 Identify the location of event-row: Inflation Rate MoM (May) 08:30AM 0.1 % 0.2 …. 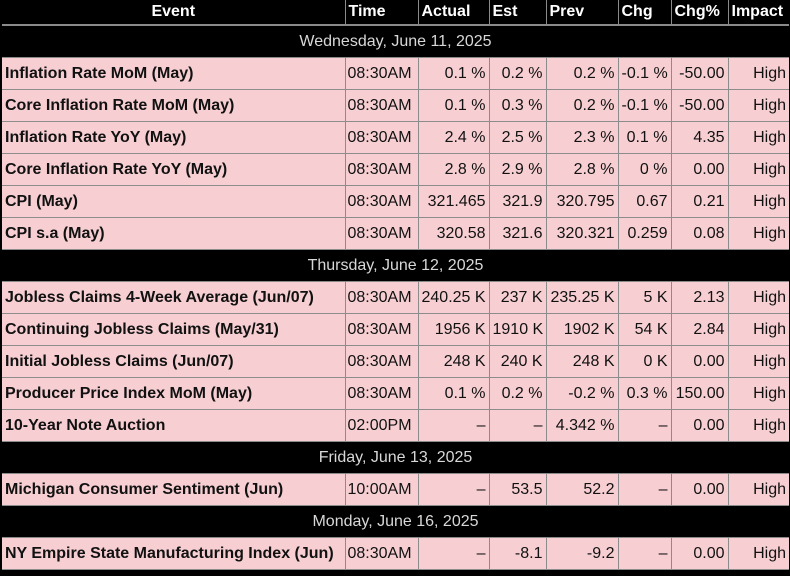
(395, 73).